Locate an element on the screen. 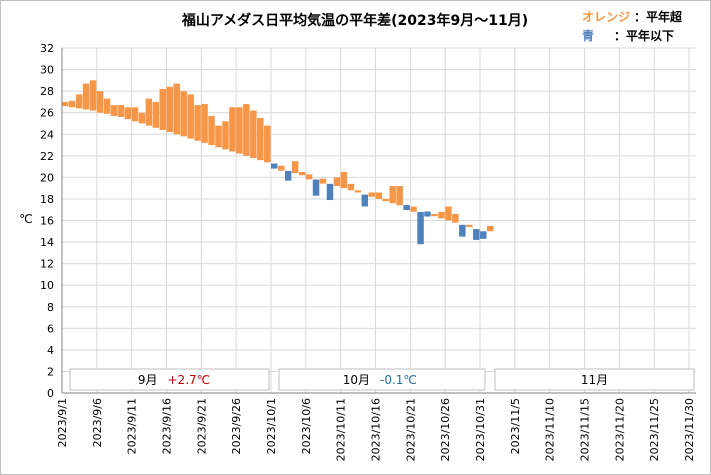  y-tick-label: 0 is located at coordinates (50, 393).